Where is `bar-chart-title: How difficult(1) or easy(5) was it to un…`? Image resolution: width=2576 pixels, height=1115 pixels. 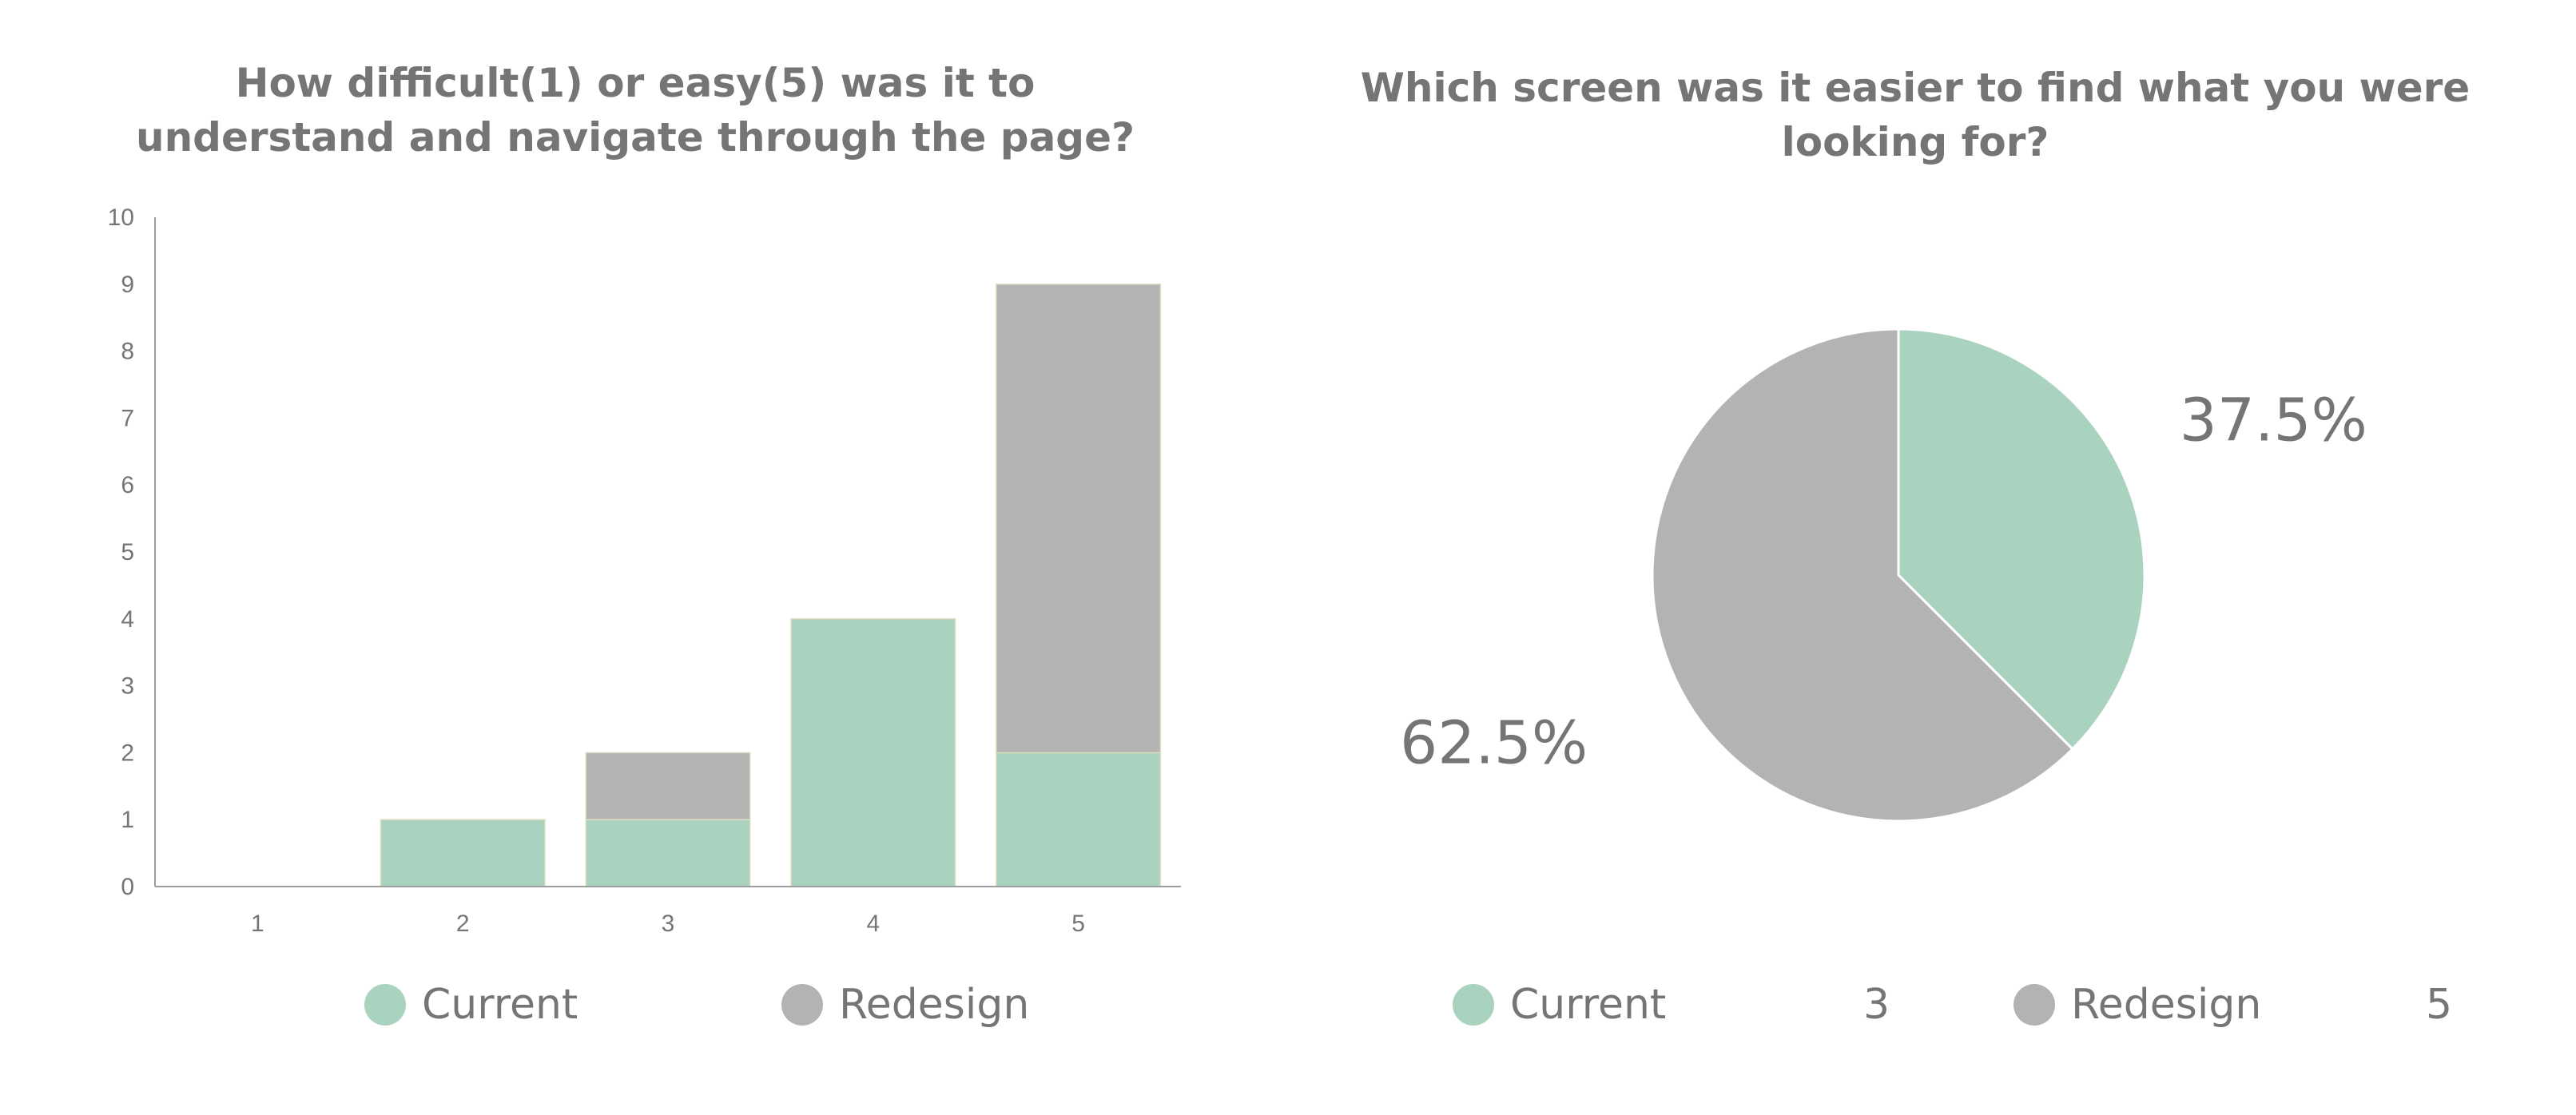 bar-chart-title: How difficult(1) or easy(5) was it to un… is located at coordinates (635, 110).